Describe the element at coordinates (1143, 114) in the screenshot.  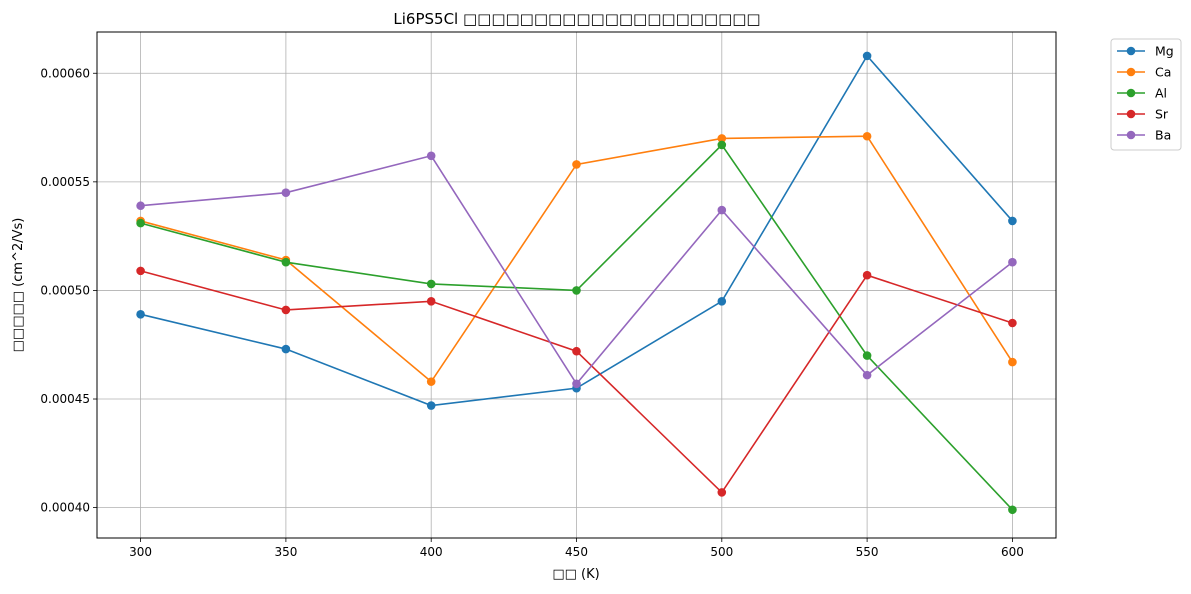
I see `legend-item-sr: Sr` at that location.